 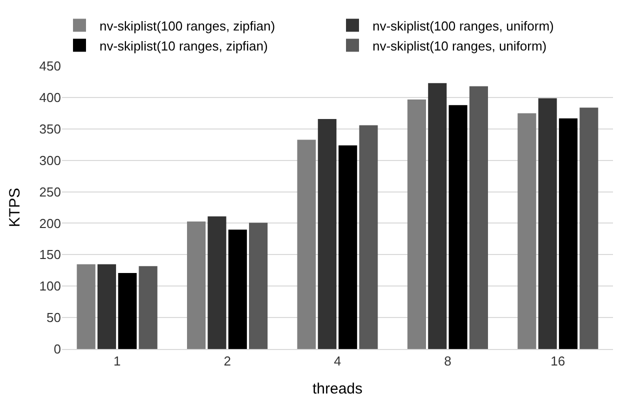 What do you see at coordinates (558, 361) in the screenshot?
I see `x-tick-label: 16` at bounding box center [558, 361].